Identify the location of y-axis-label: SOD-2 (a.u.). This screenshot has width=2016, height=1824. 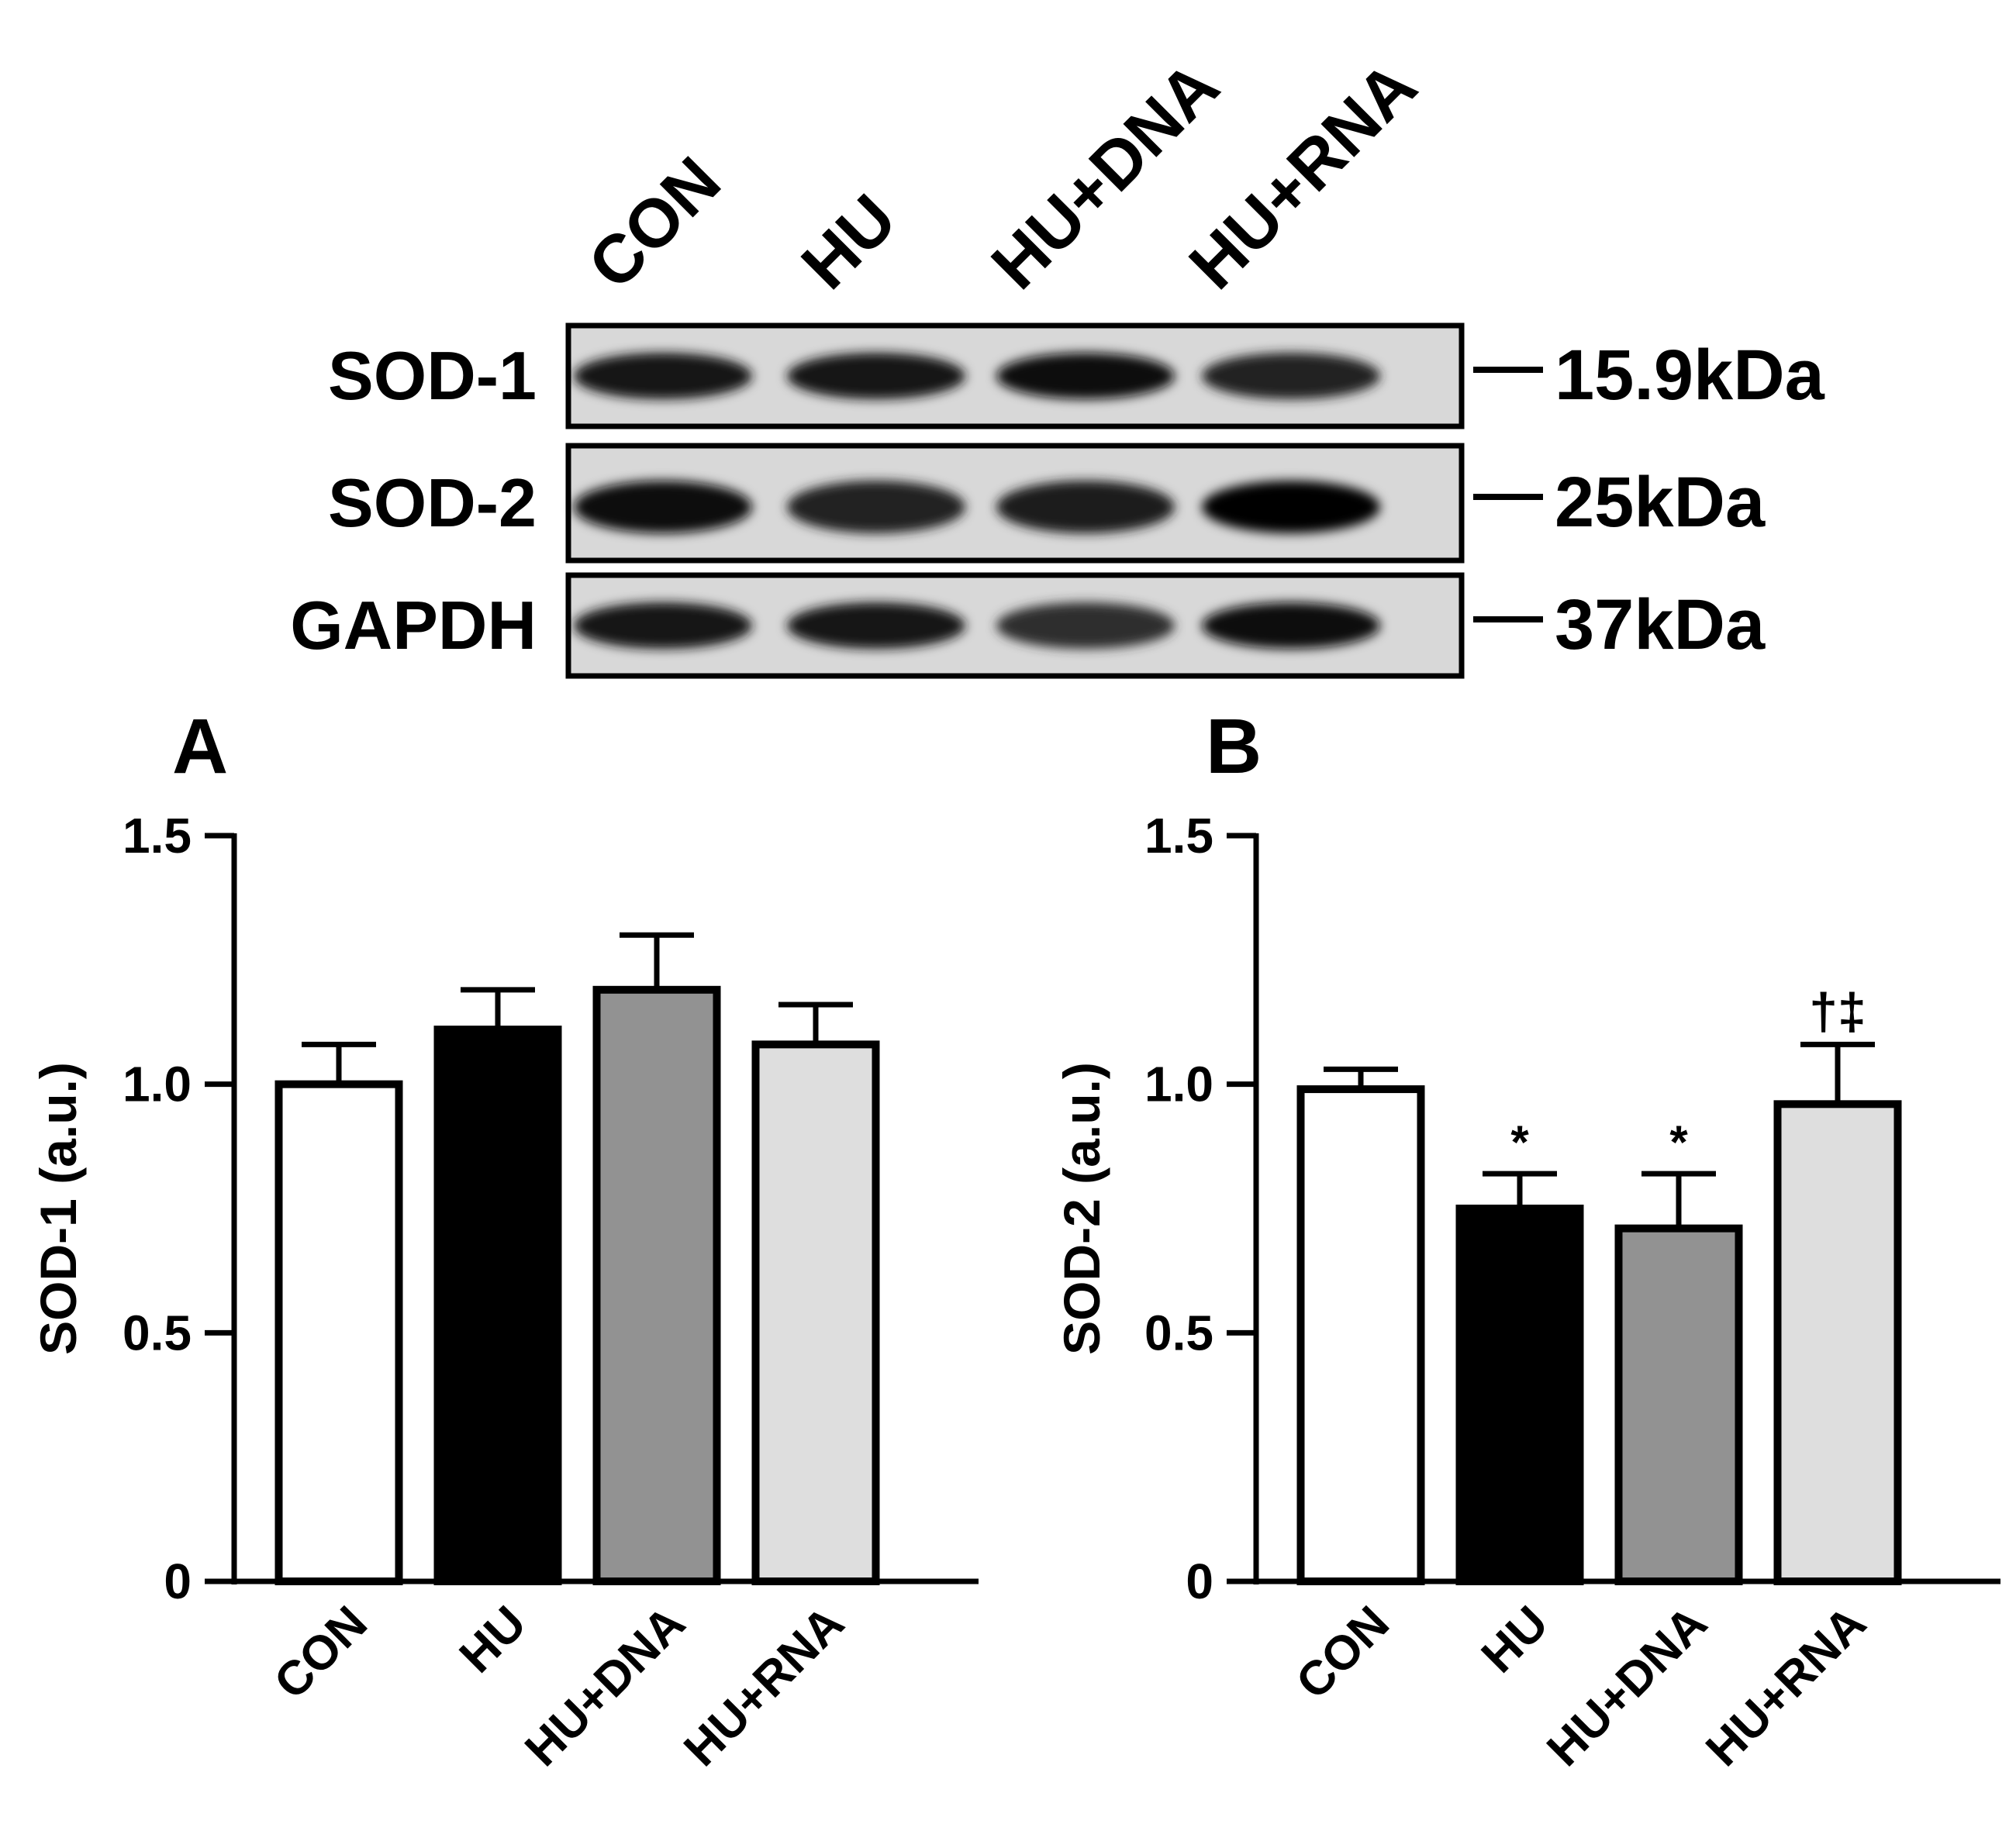
(1081, 1208).